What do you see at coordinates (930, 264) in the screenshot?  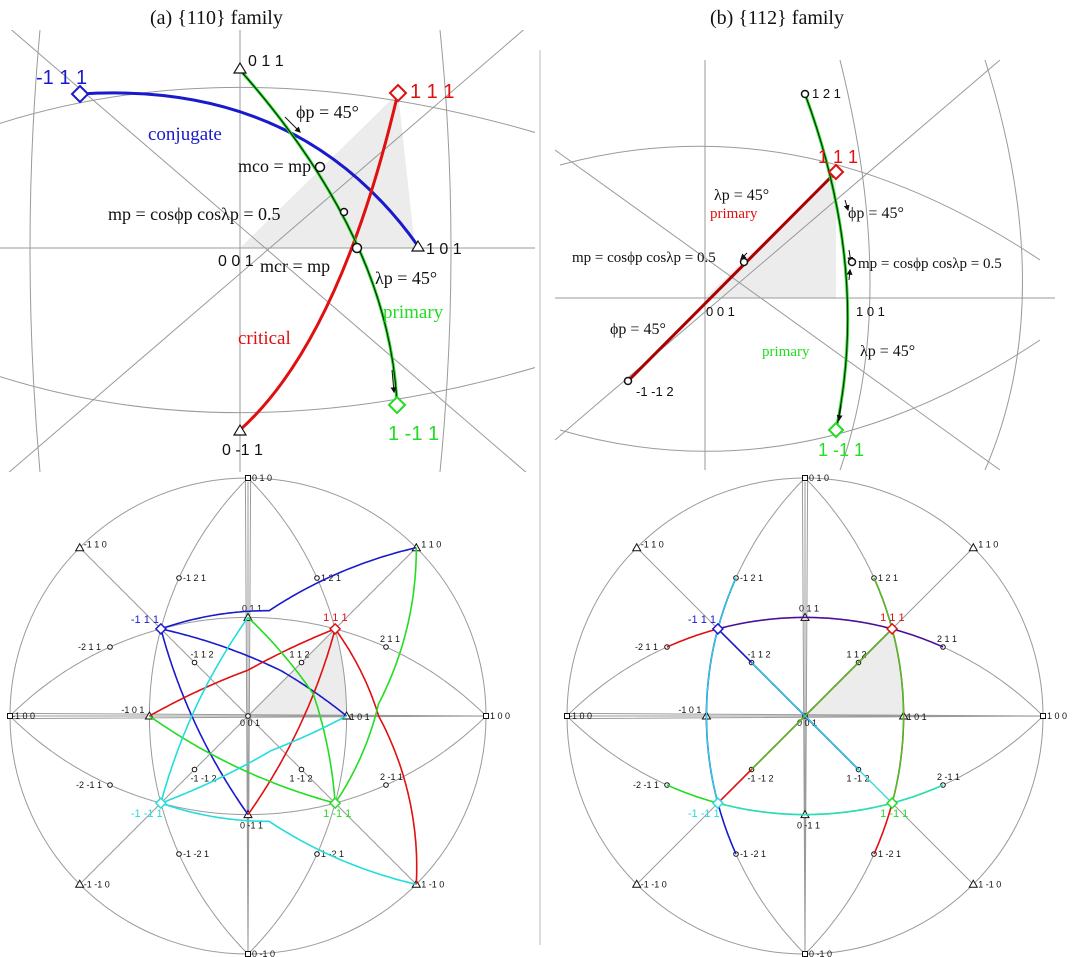 I see `eq-b-mp-right: mp = cosϕp cosλp = 0.5` at bounding box center [930, 264].